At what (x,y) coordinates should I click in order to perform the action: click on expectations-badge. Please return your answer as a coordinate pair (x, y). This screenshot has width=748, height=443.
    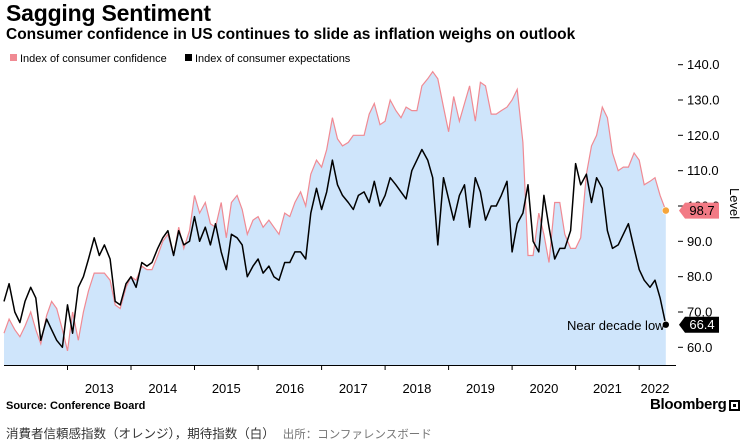
    Looking at the image, I should click on (699, 324).